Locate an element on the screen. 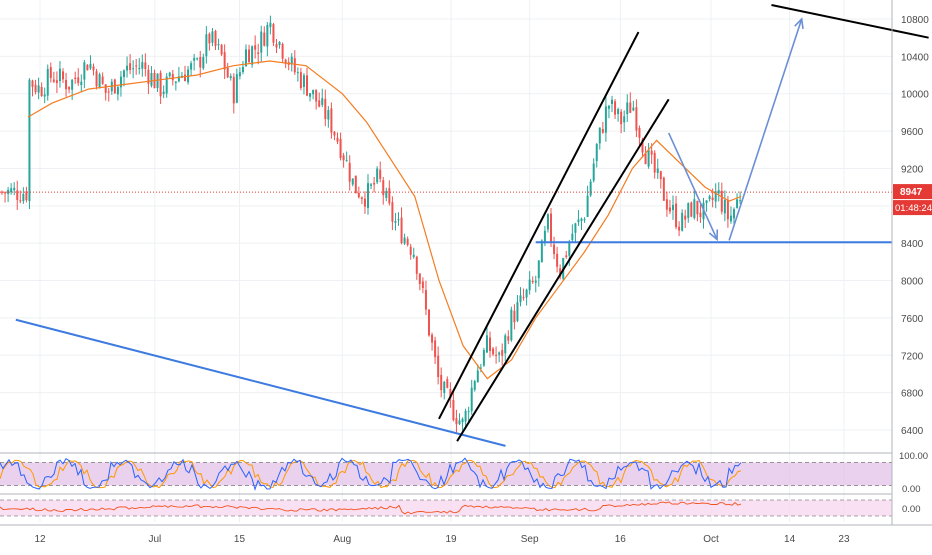 This screenshot has width=932, height=555. lower-band is located at coordinates (446, 508).